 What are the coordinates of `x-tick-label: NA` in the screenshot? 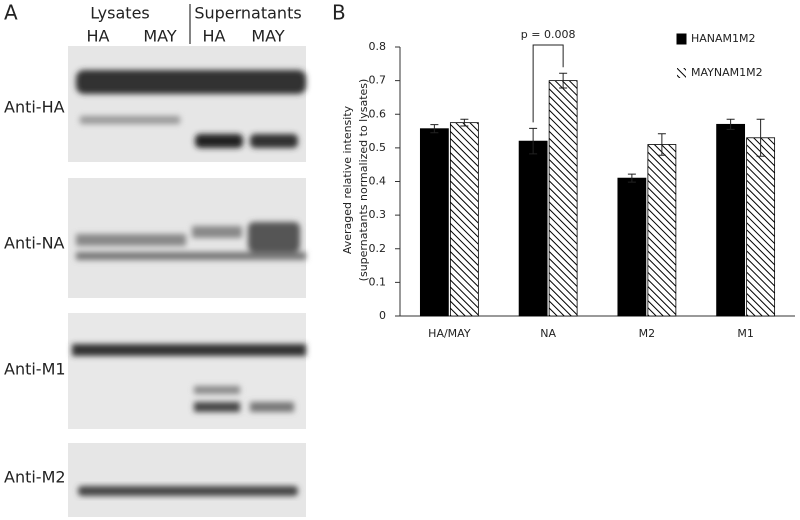 It's located at (548, 333).